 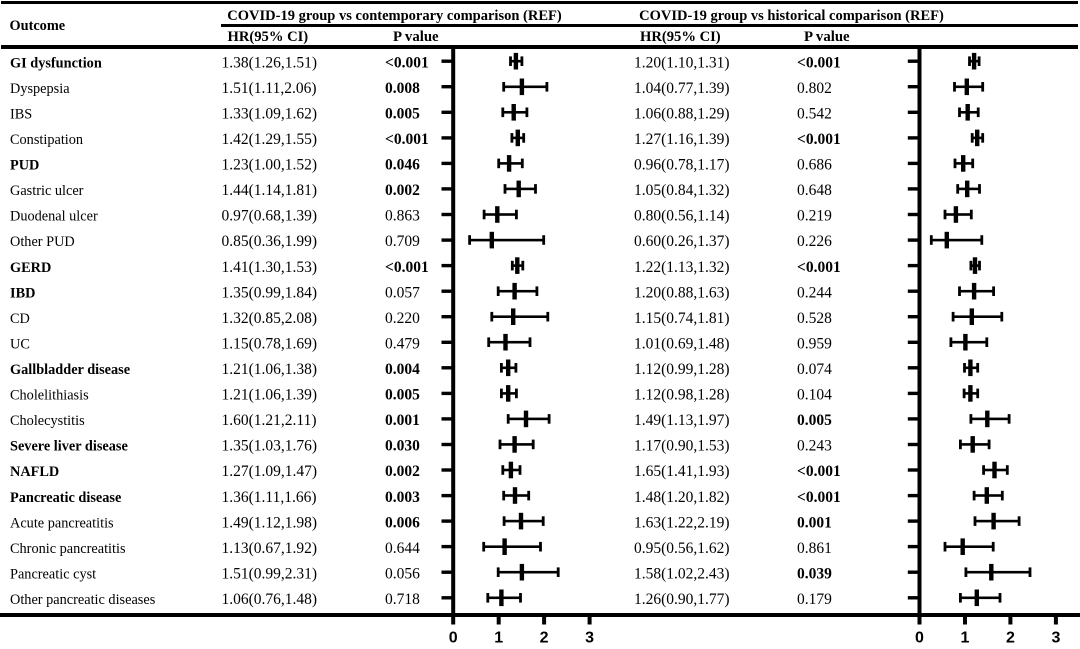 I want to click on svg-text: 0.219, so click(x=814, y=216).